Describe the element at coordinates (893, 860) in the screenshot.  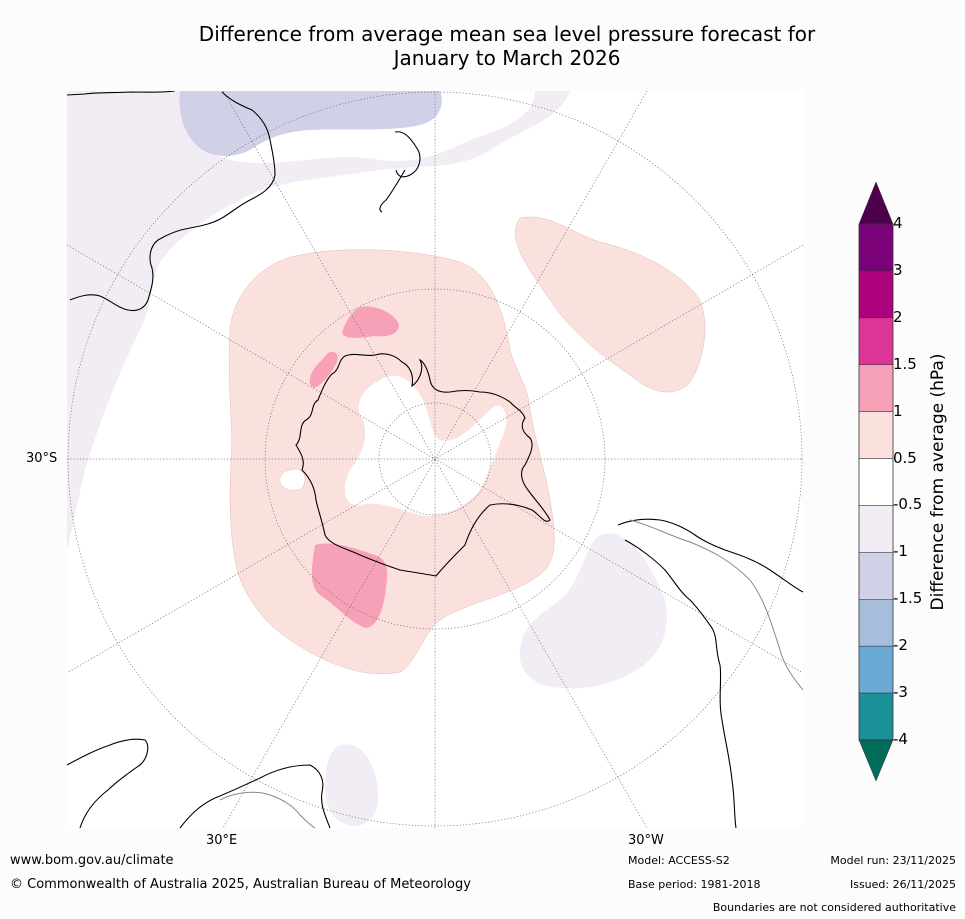
I see `footer-model-run: Model run: 23/11/2025` at that location.